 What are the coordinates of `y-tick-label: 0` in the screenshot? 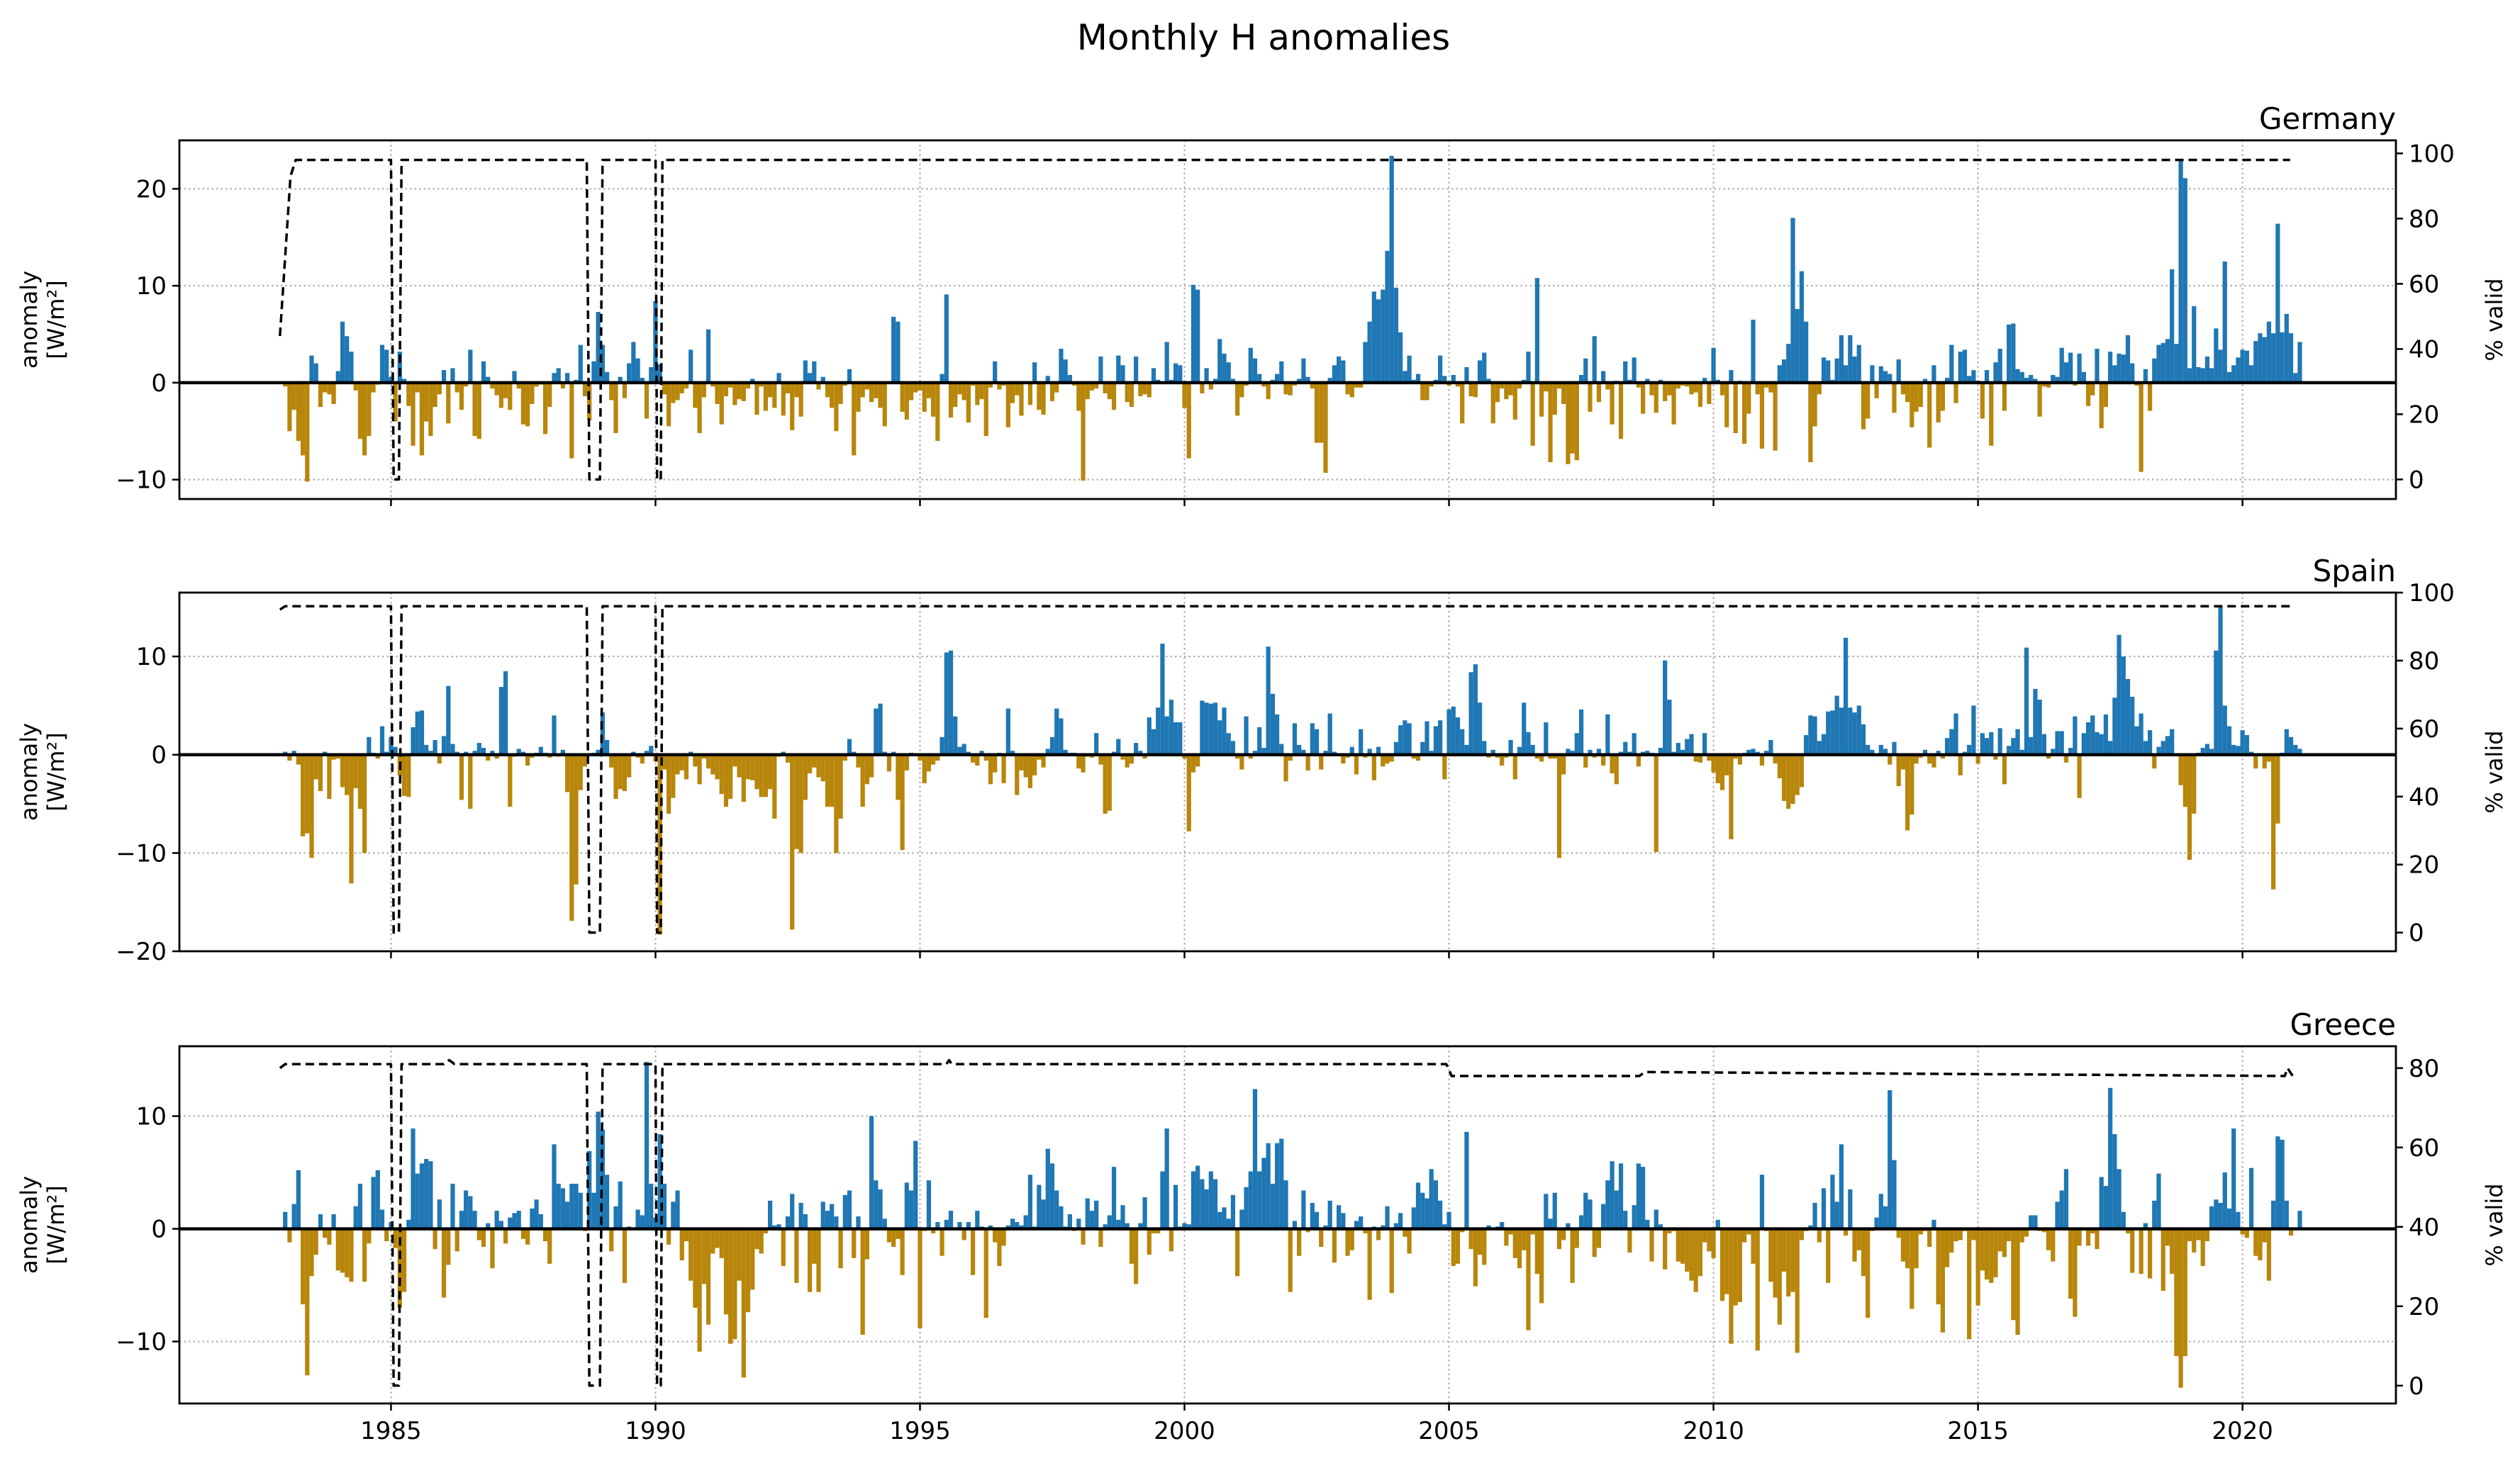 It's located at (159, 1230).